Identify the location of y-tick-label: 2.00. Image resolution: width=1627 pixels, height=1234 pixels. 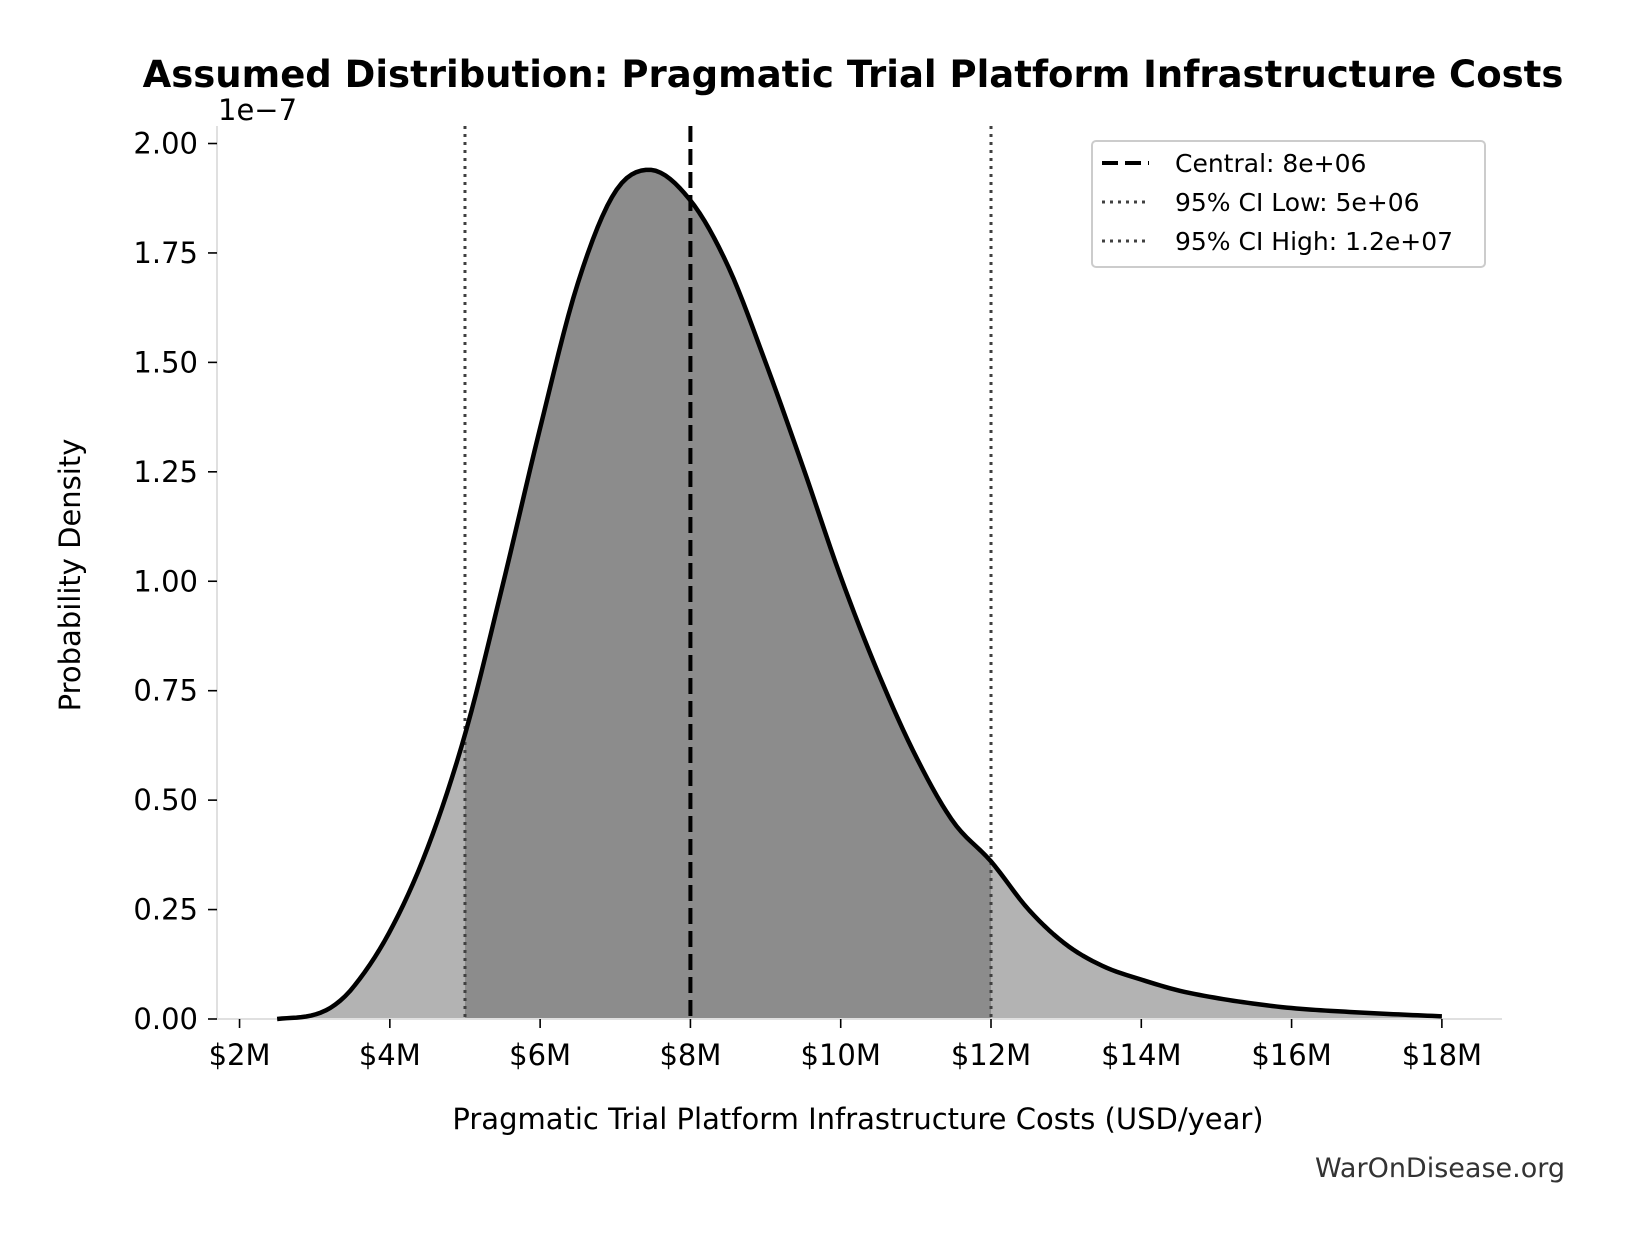
(165, 144).